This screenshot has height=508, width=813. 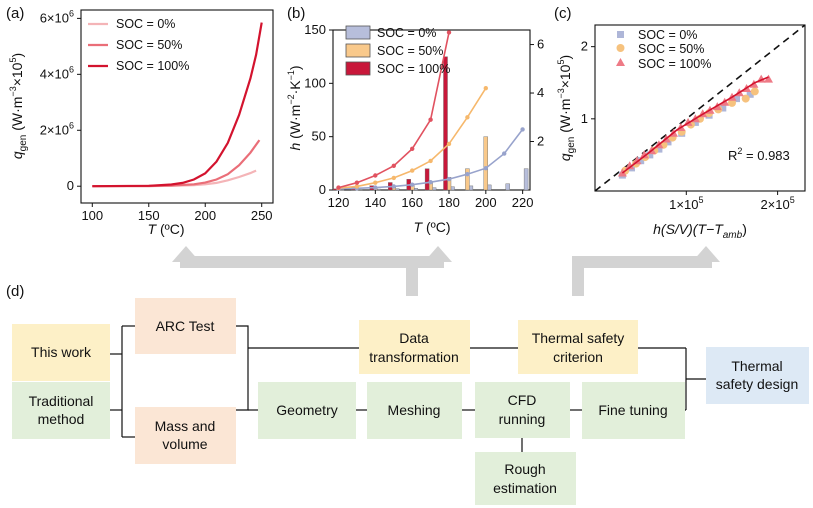 I want to click on traditional-text-2: method, so click(x=61, y=419).